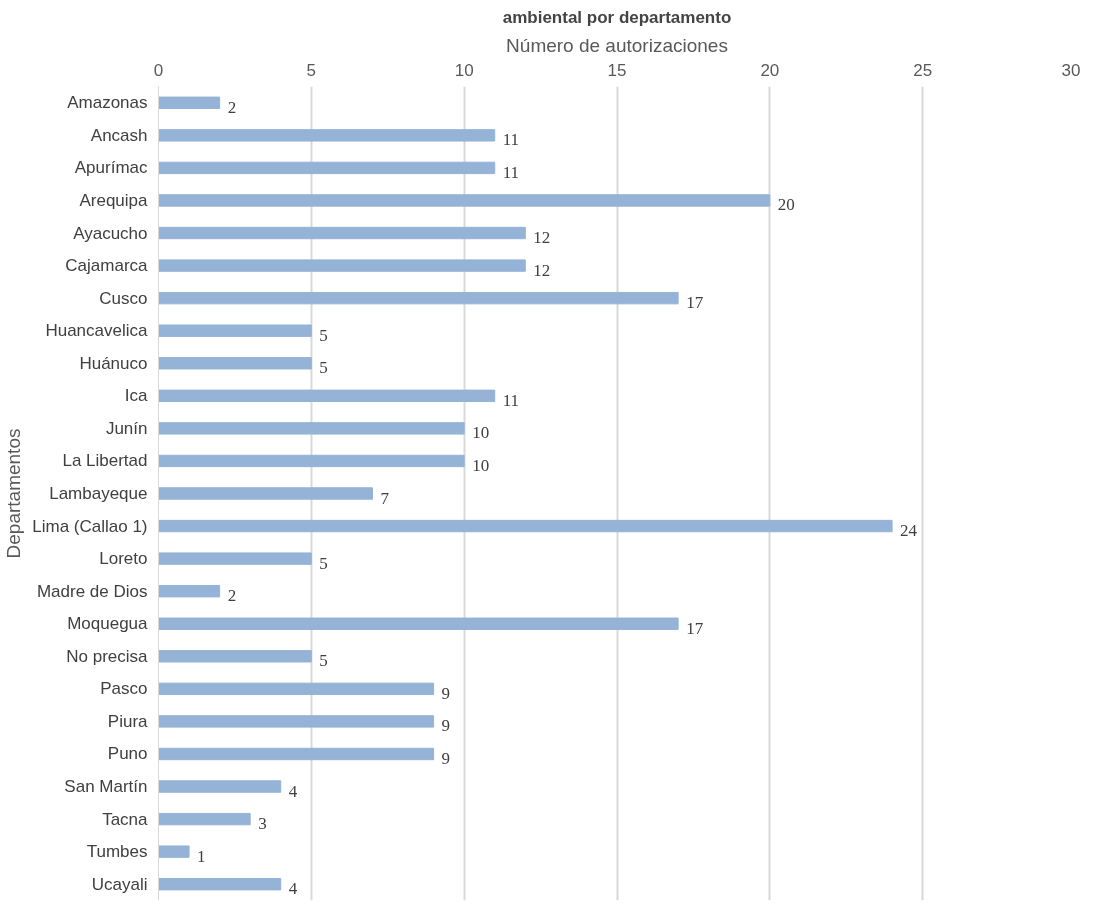  Describe the element at coordinates (262, 824) in the screenshot. I see `data-label: 3` at that location.